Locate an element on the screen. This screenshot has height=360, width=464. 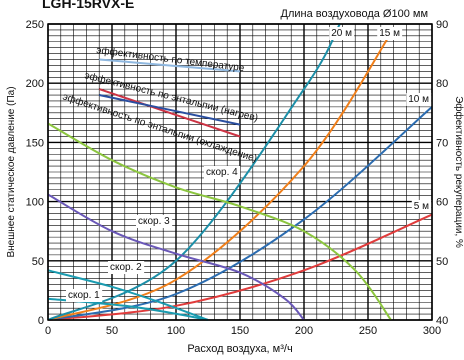
efficiency-label: эффективность по температуре is located at coordinates (171, 59).